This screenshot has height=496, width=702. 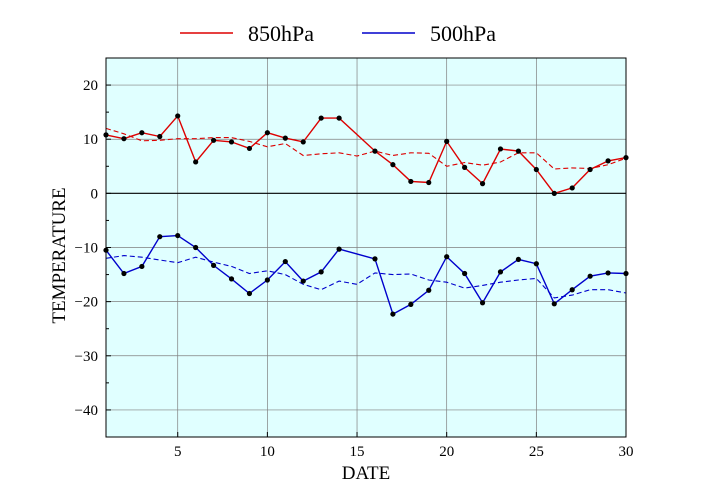 I want to click on y-tick-label: −40, so click(x=86, y=411).